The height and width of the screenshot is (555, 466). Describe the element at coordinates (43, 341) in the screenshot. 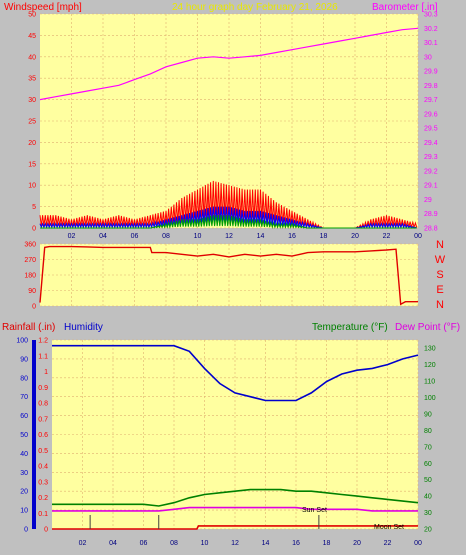

I see `rainfall-tick: 1.2` at that location.